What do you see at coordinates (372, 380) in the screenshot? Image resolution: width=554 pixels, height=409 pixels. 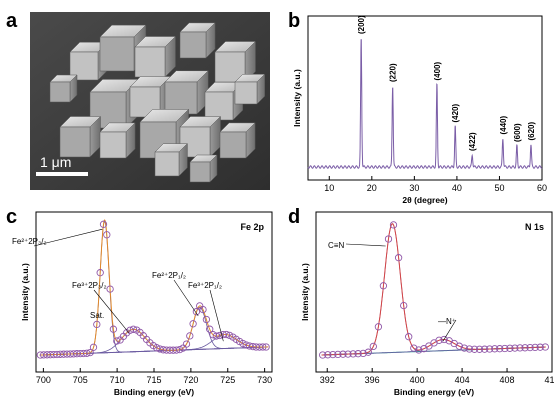 I see `n1s-x-tick-label: 396` at bounding box center [372, 380].